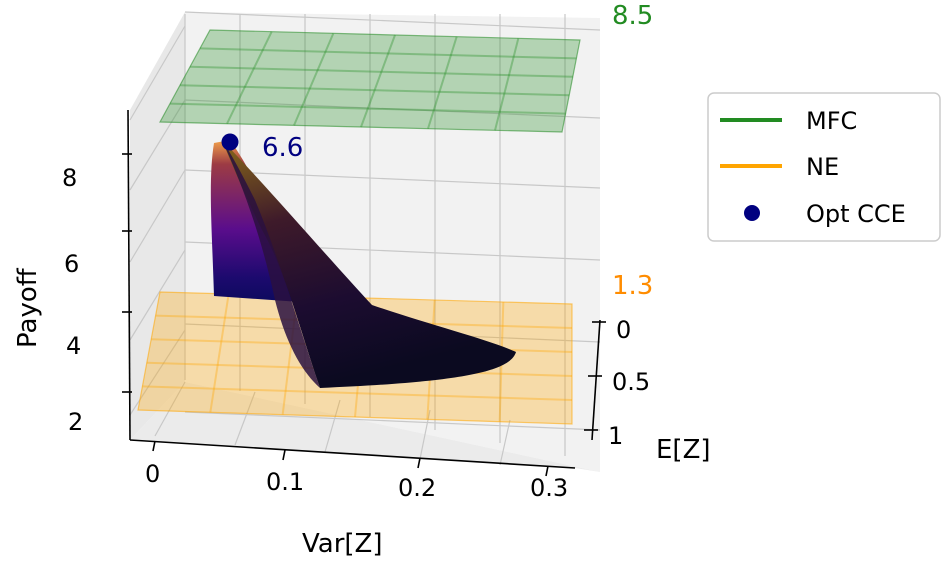 The image size is (944, 567). What do you see at coordinates (72, 300) in the screenshot?
I see `z-tick-labels: 8 6 4 2` at bounding box center [72, 300].